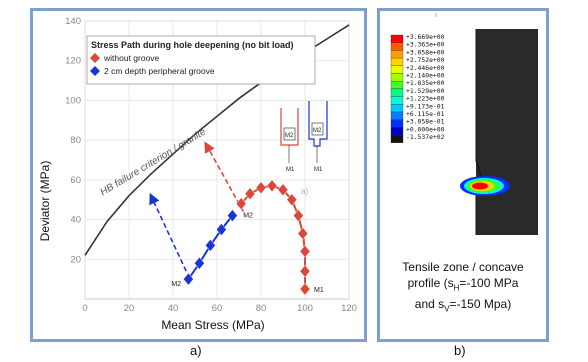  I want to click on schematic-marker-box, so click(289, 134).